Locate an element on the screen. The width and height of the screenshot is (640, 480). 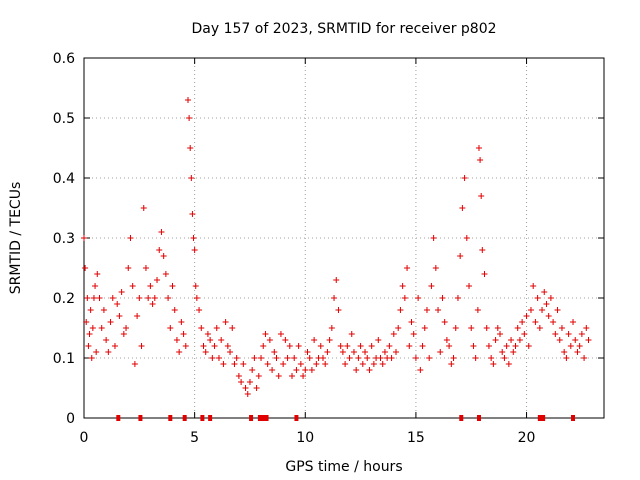
x-axis-label: GPS time / hours is located at coordinates (343, 467).